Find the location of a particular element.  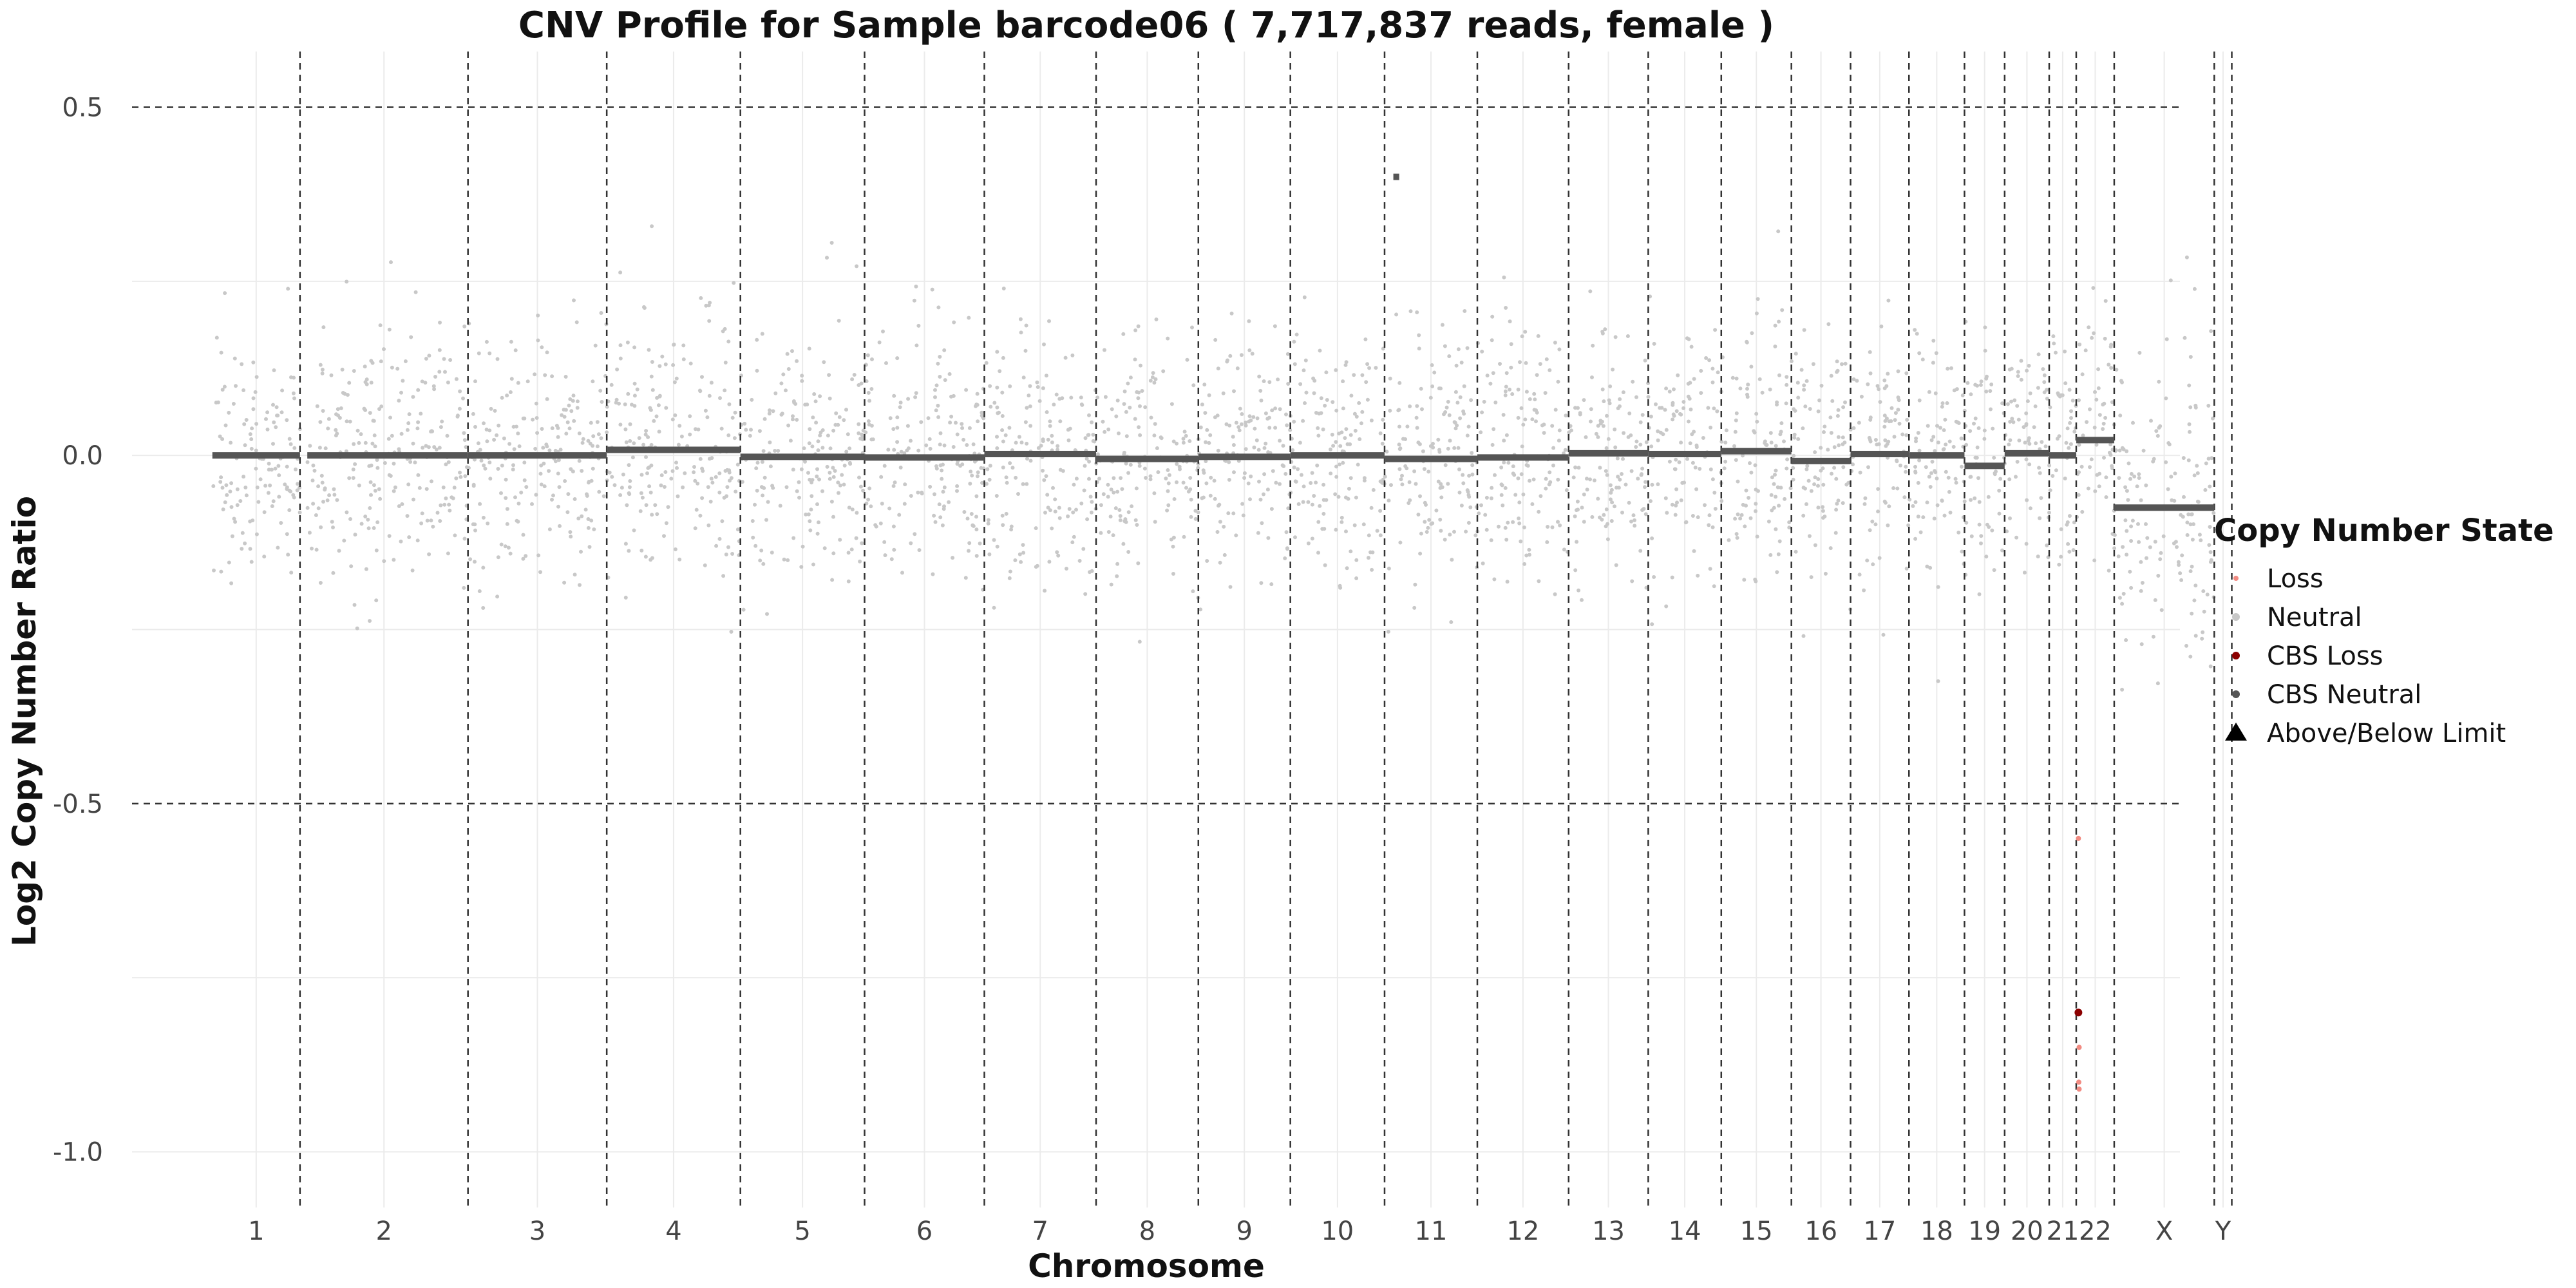

legend-label: Above/Below Limit is located at coordinates (2386, 733).